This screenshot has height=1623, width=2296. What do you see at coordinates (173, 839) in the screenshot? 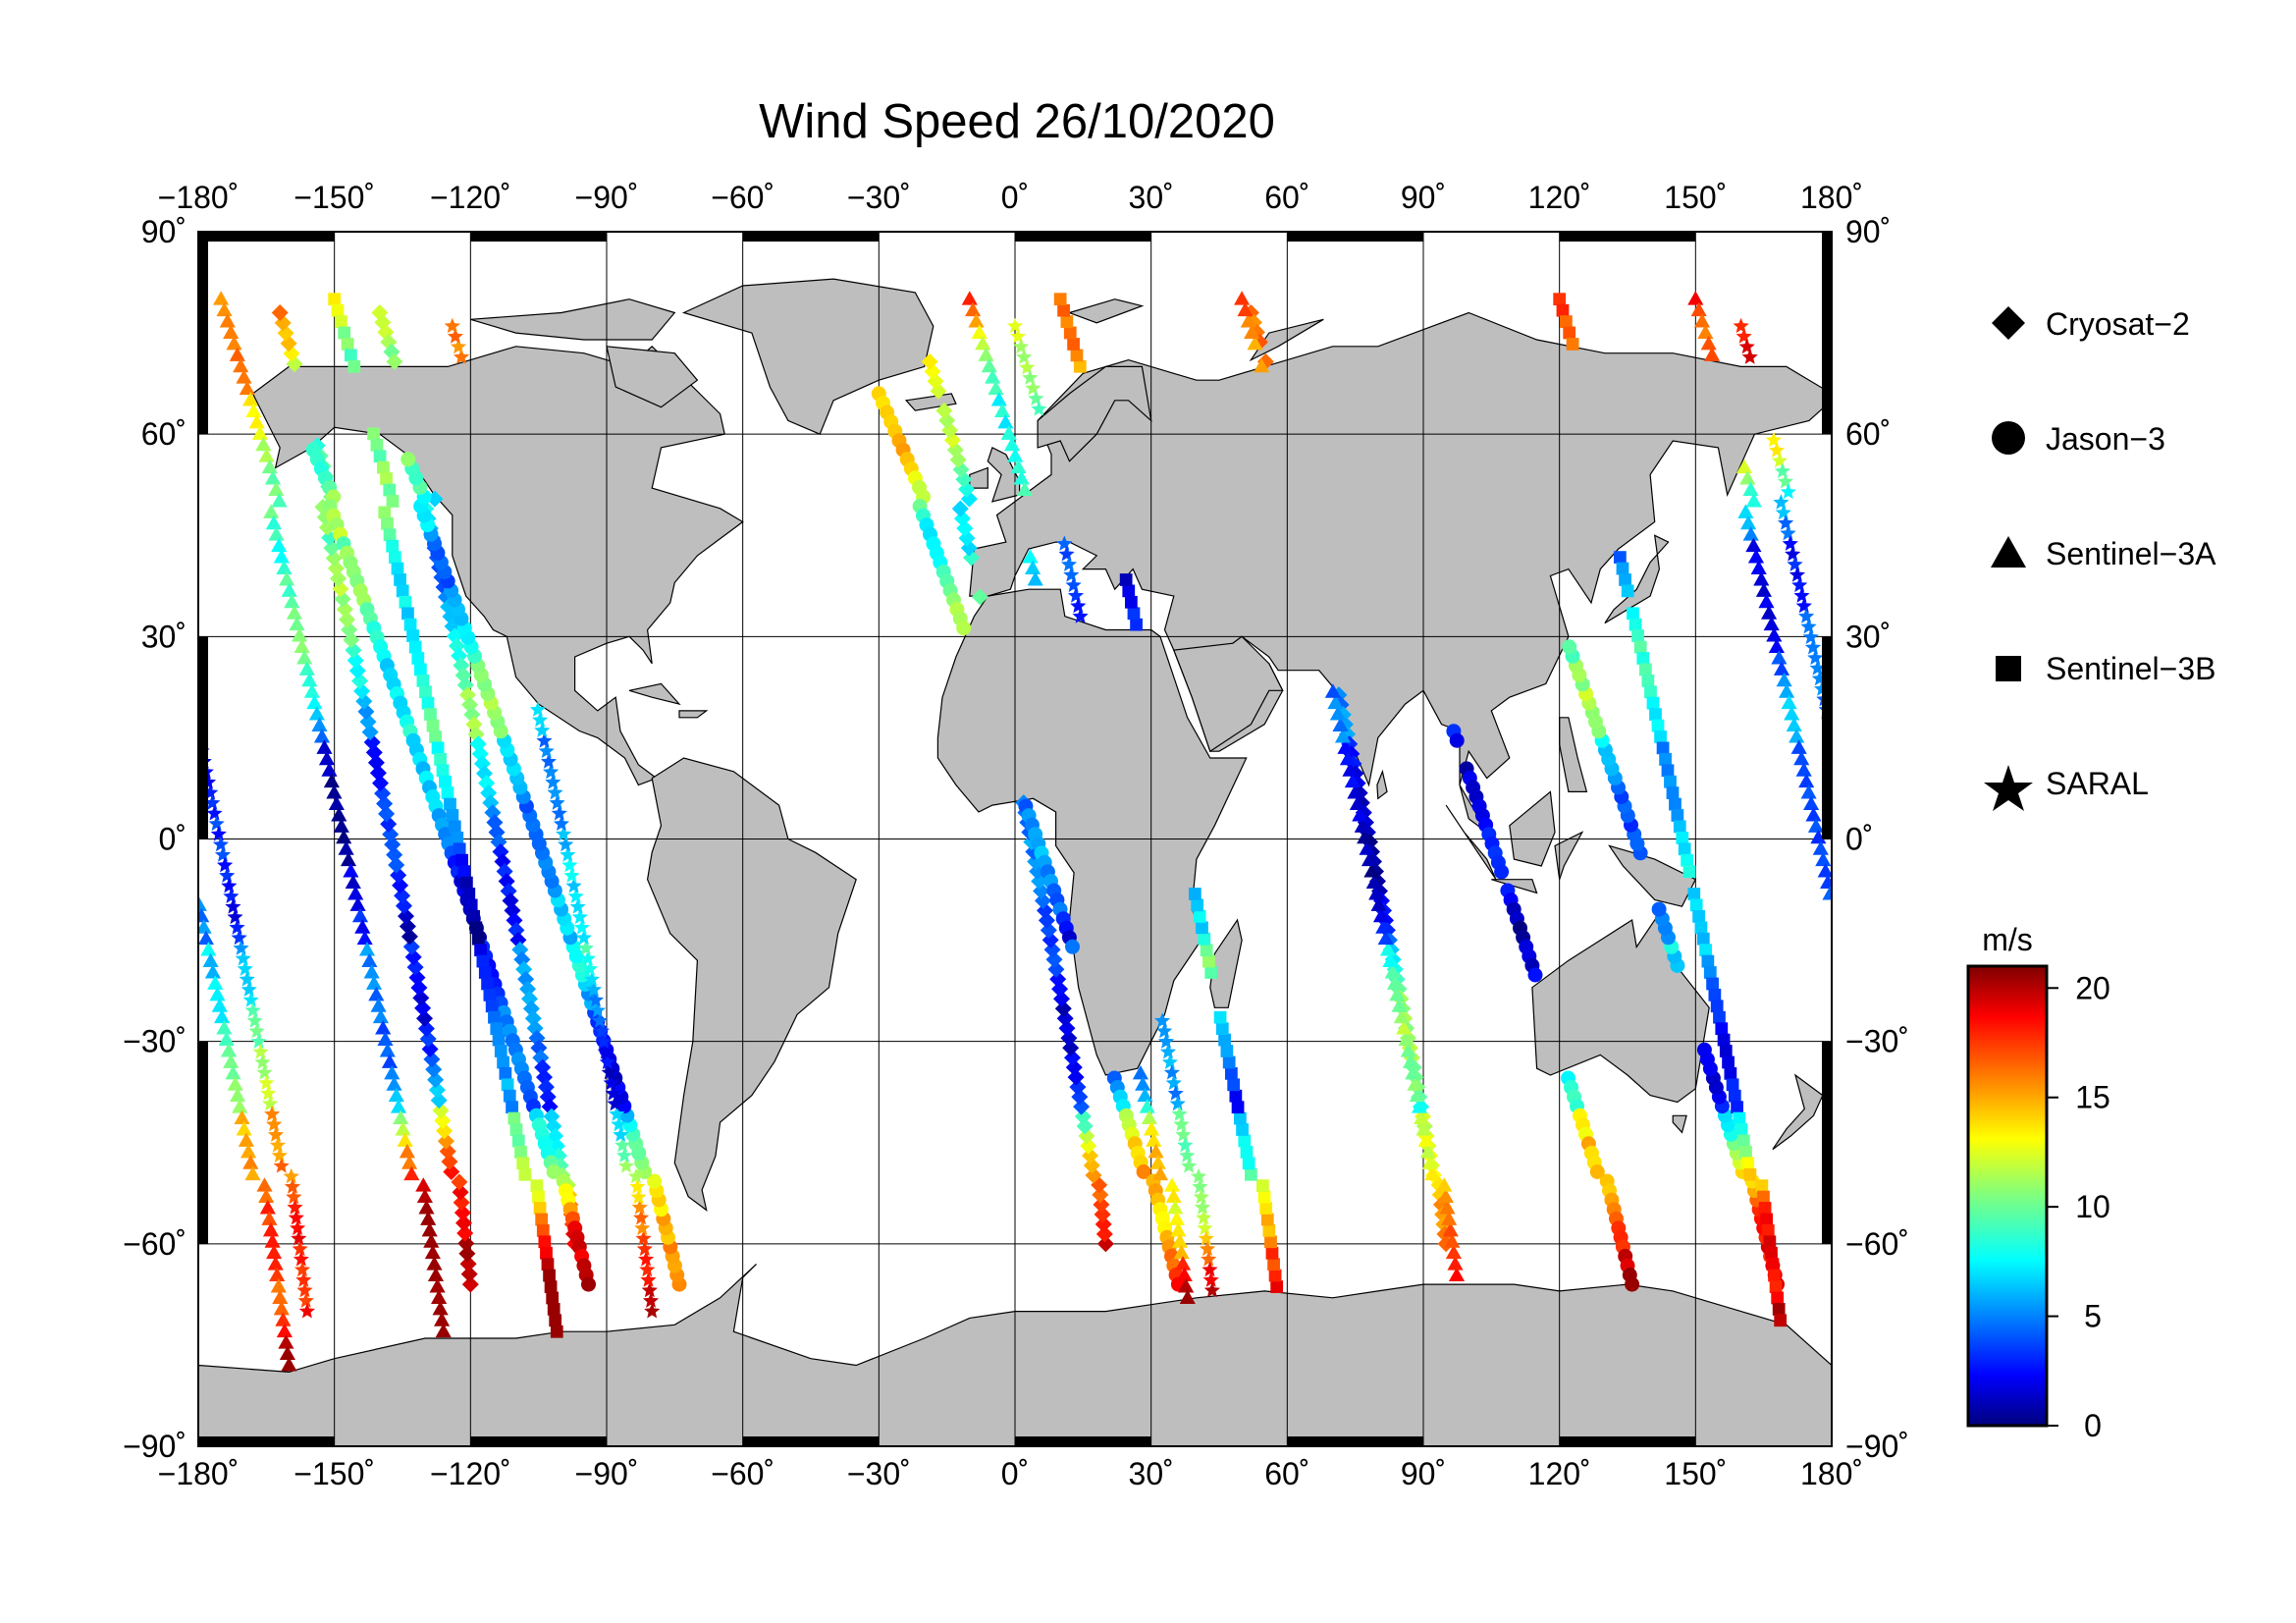
I see `latitude-tick-label: 0˚` at bounding box center [173, 839].